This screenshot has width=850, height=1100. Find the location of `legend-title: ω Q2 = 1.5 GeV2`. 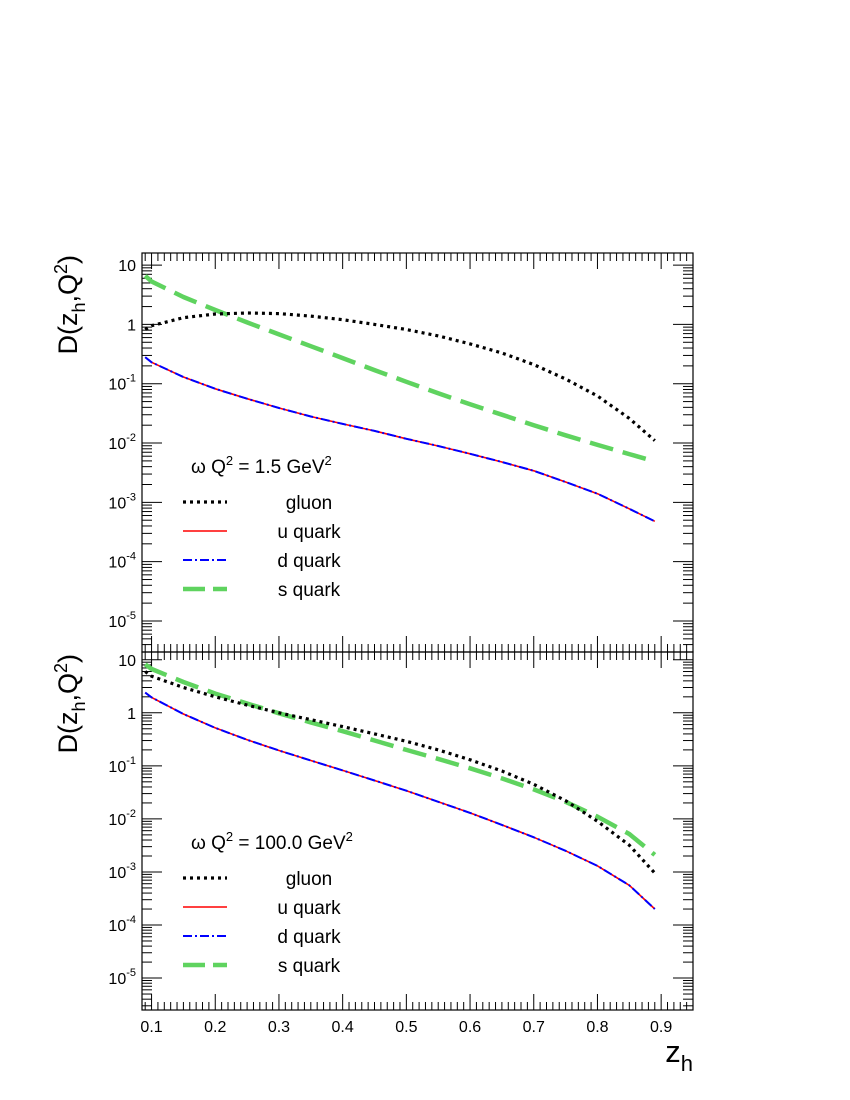

legend-title: ω Q2 = 1.5 GeV2 is located at coordinates (261, 465).